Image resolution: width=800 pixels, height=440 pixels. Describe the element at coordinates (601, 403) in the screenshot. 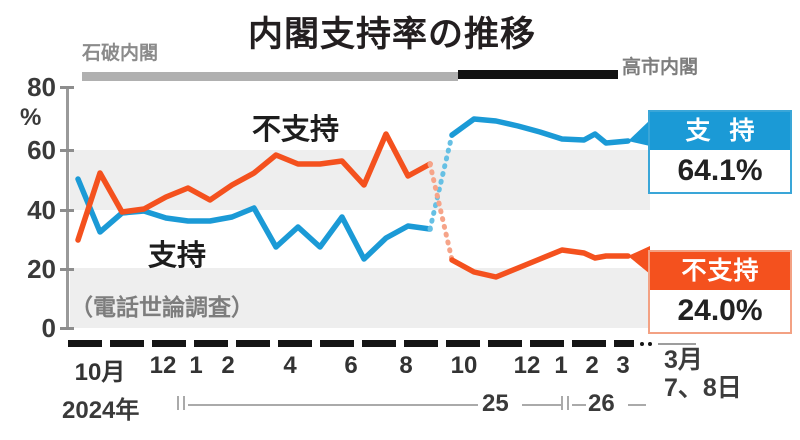

I see `year-group-label-26: 26` at that location.